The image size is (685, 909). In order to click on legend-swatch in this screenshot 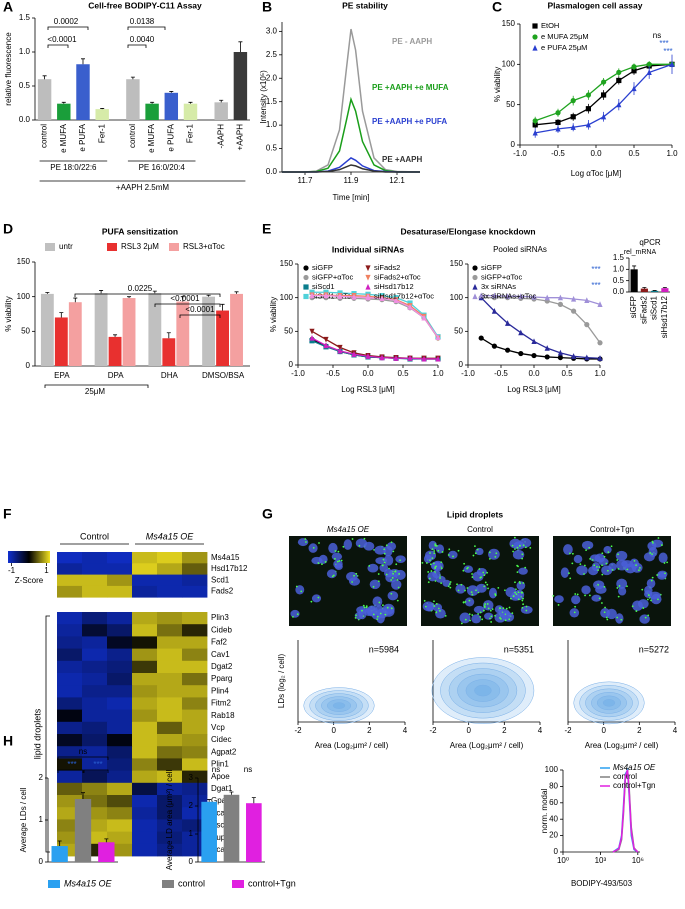, I will do `click(174, 247)`.